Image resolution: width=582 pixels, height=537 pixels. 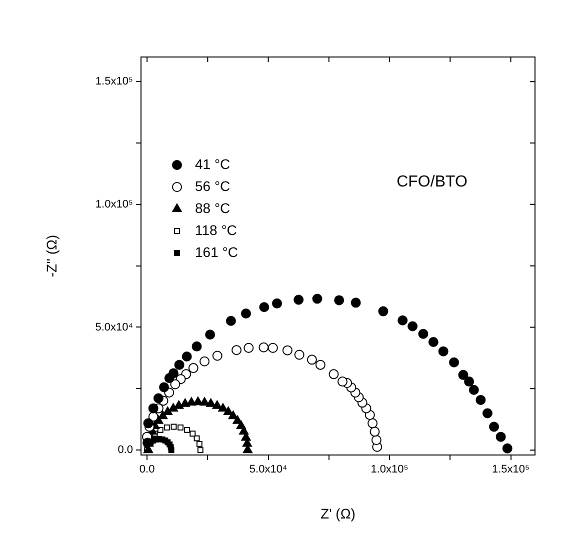 What do you see at coordinates (338, 513) in the screenshot?
I see `x-axis-title: Z' (Ω)` at bounding box center [338, 513].